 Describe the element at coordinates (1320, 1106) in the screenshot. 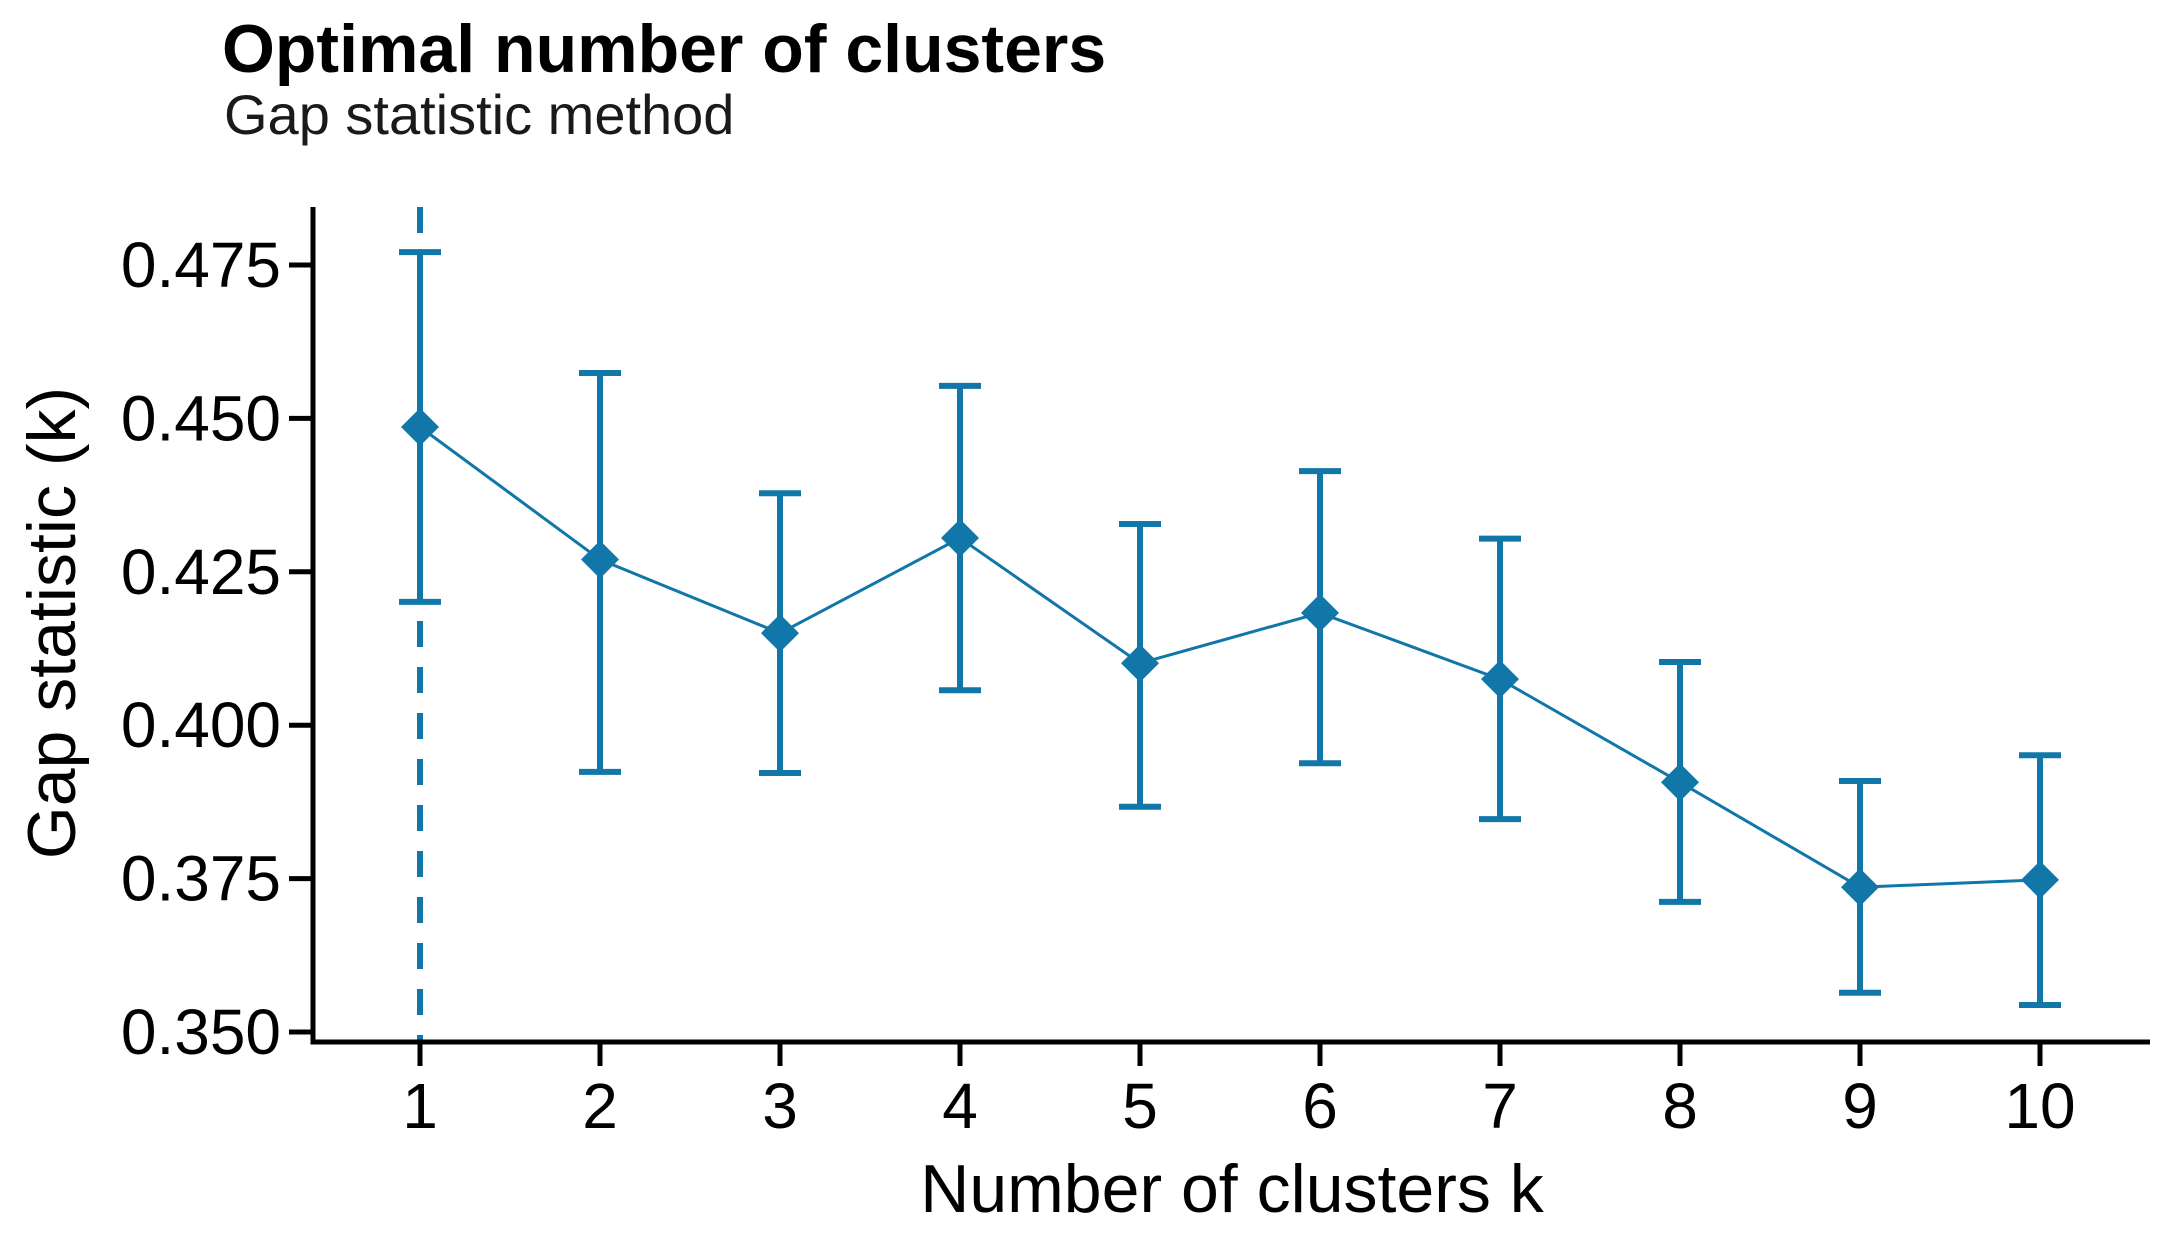

I see `x-tick-label: 6` at that location.